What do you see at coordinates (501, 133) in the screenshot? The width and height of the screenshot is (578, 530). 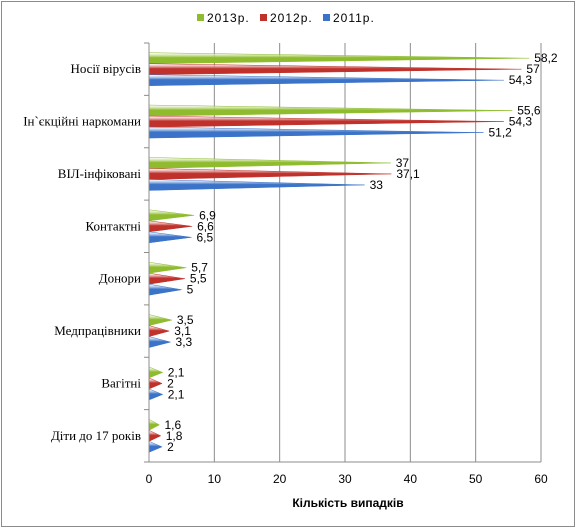 I see `data-label: 51,2` at bounding box center [501, 133].